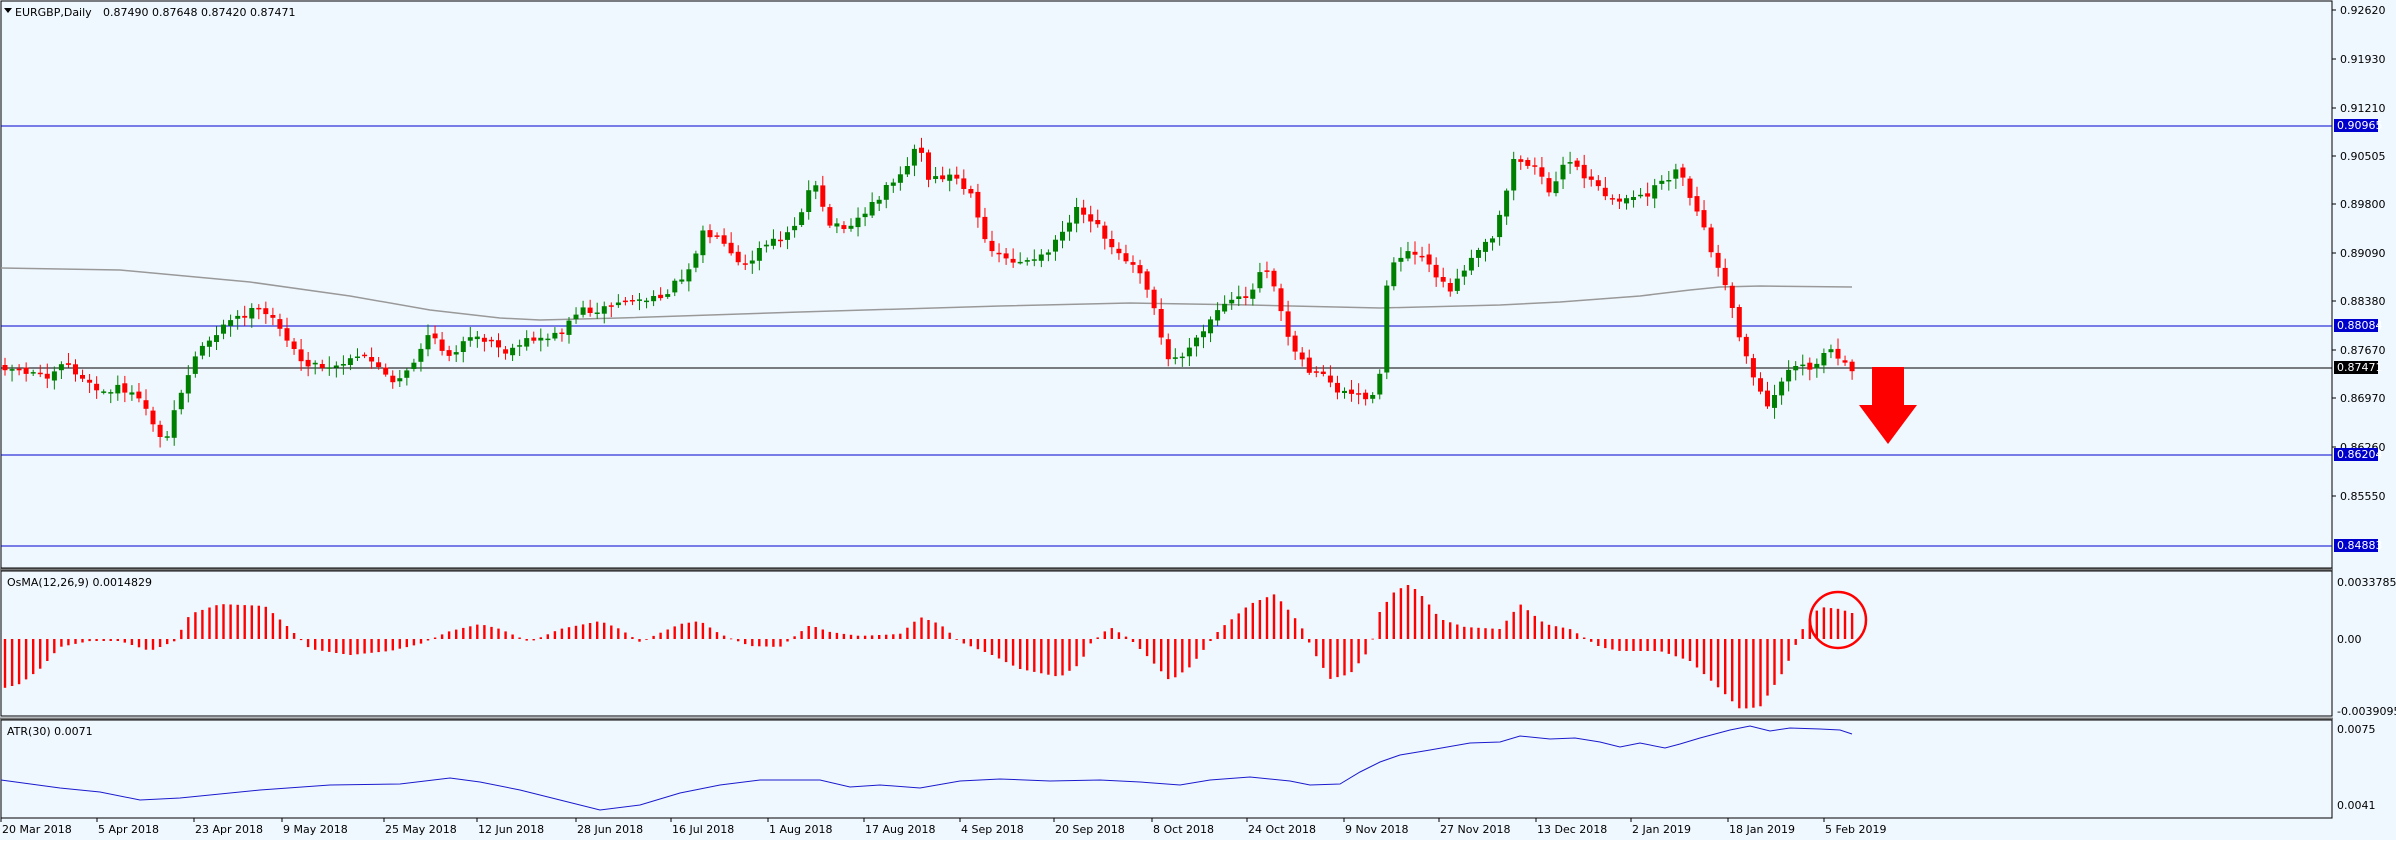 The height and width of the screenshot is (844, 2396). What do you see at coordinates (1838, 620) in the screenshot?
I see `highlight-circle` at bounding box center [1838, 620].